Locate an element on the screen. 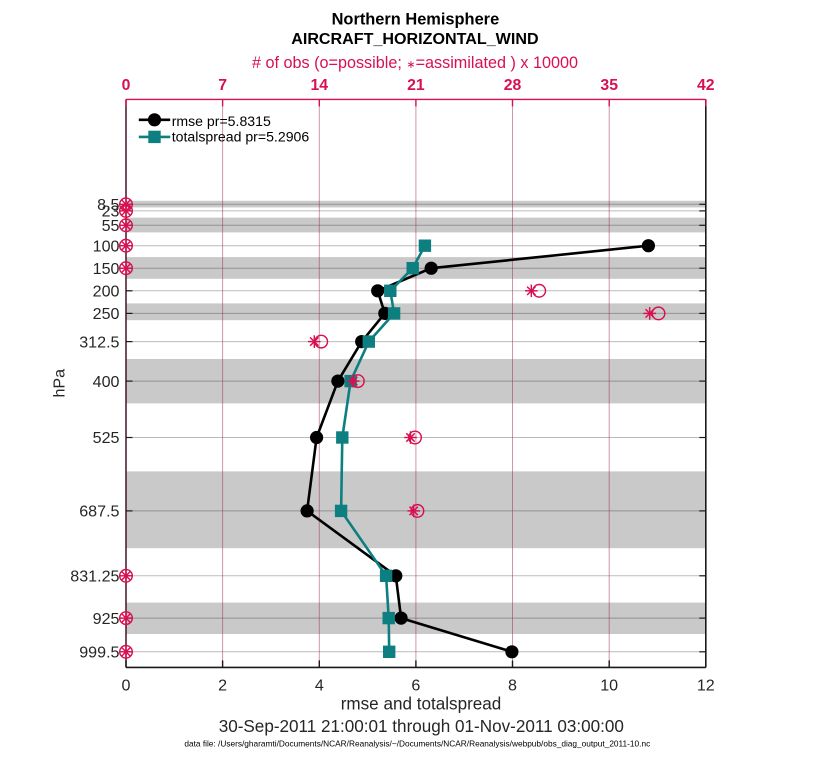  svg-text: rmse and totalspread is located at coordinates (421, 704).